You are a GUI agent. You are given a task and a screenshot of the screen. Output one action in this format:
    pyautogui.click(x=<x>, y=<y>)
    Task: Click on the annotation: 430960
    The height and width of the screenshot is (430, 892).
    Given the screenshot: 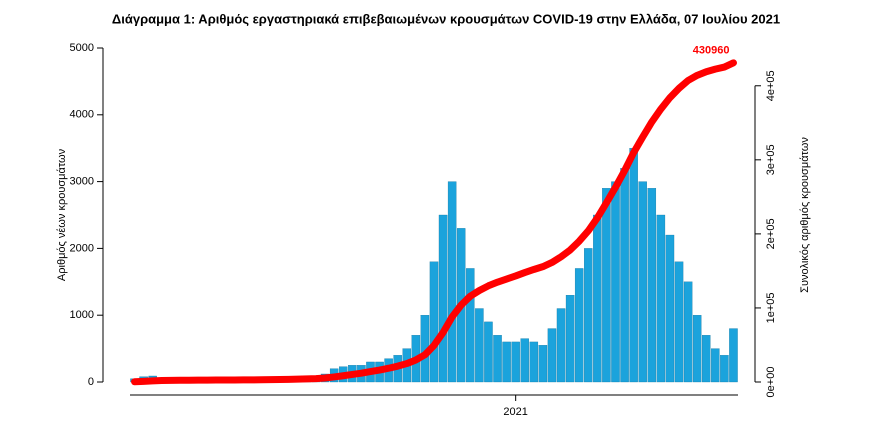 What is the action you would take?
    pyautogui.click(x=711, y=51)
    